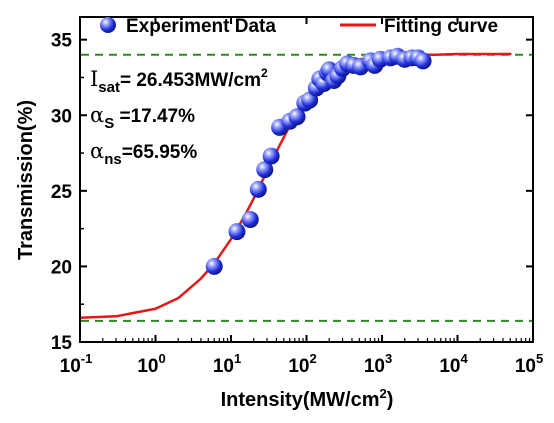  I want to click on x-axis-title-main: Intensity, so click(262, 400).